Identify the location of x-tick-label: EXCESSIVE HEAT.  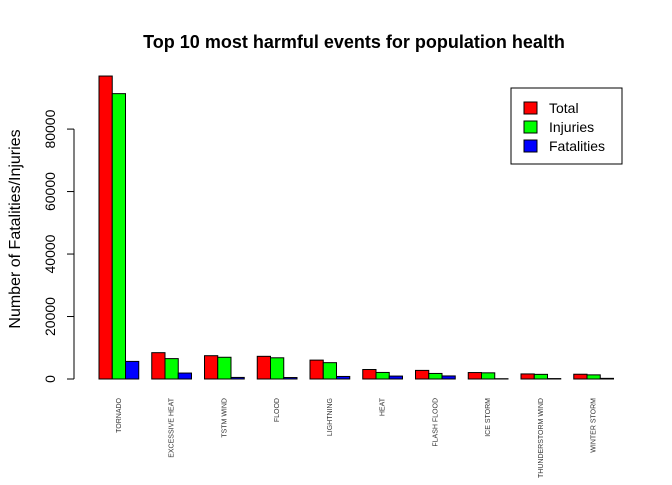
(172, 427).